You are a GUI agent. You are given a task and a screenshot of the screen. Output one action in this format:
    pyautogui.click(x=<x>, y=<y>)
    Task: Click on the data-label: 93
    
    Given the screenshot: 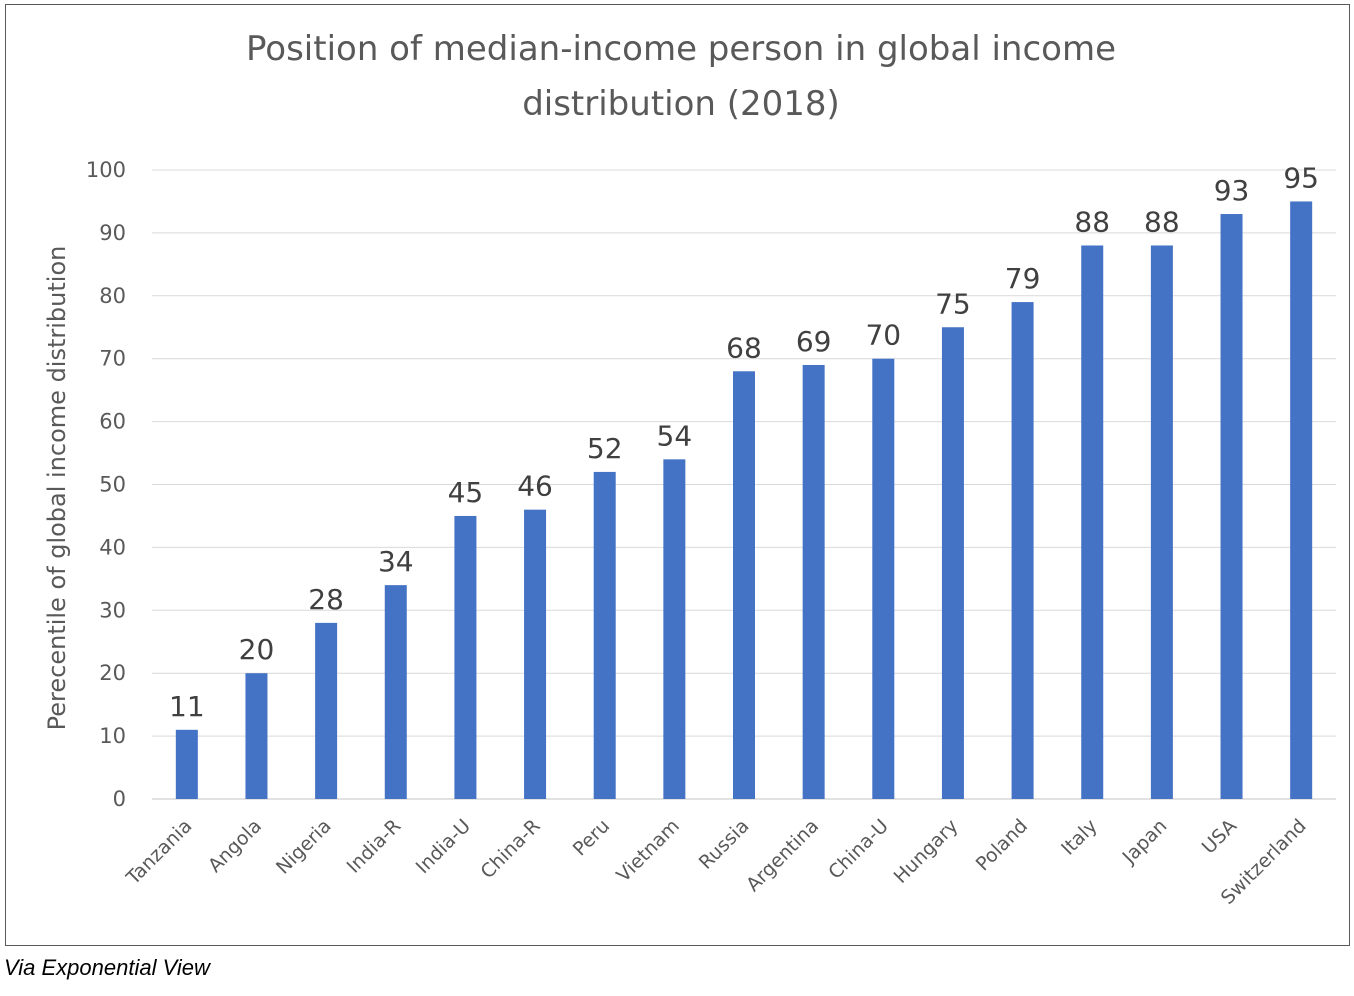 What is the action you would take?
    pyautogui.click(x=1232, y=190)
    